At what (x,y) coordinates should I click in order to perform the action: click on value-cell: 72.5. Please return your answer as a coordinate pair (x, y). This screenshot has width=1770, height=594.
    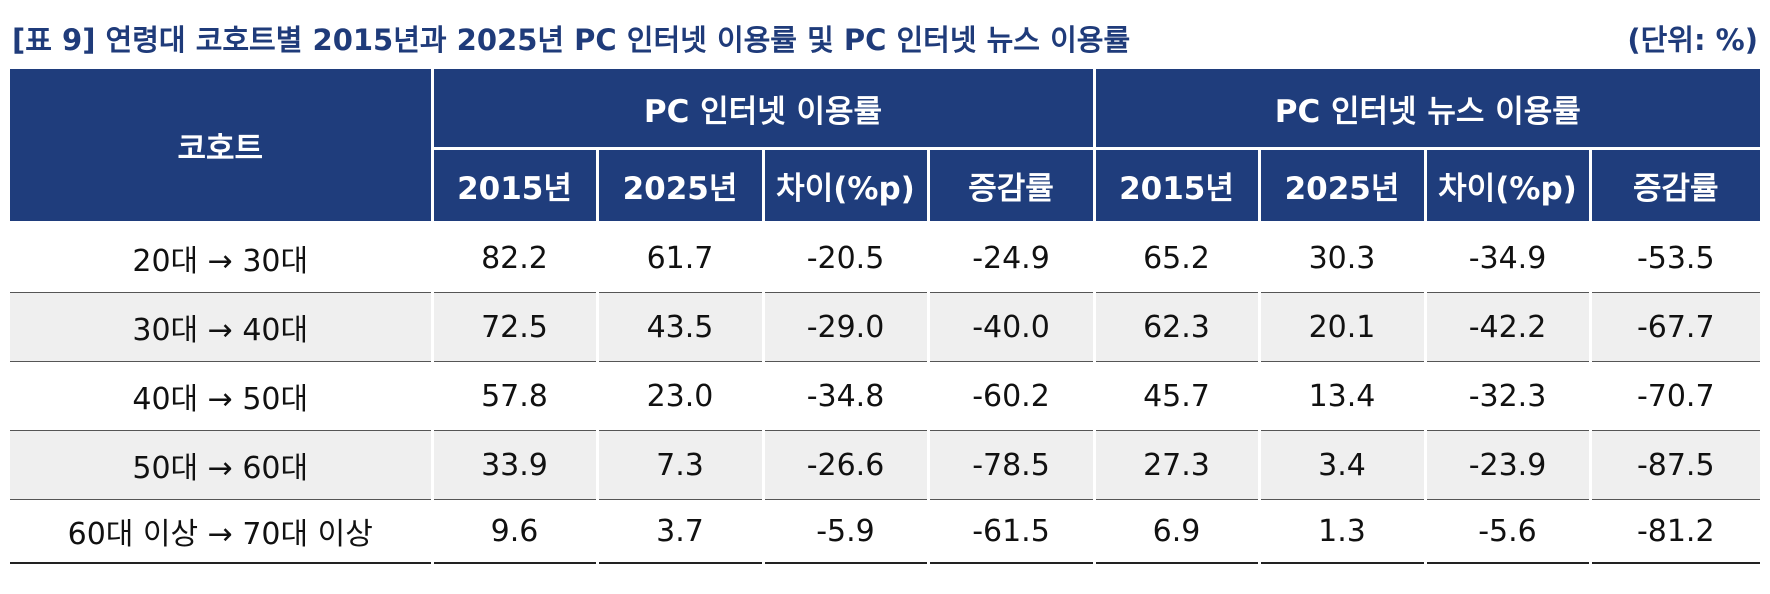
    Looking at the image, I should click on (514, 327).